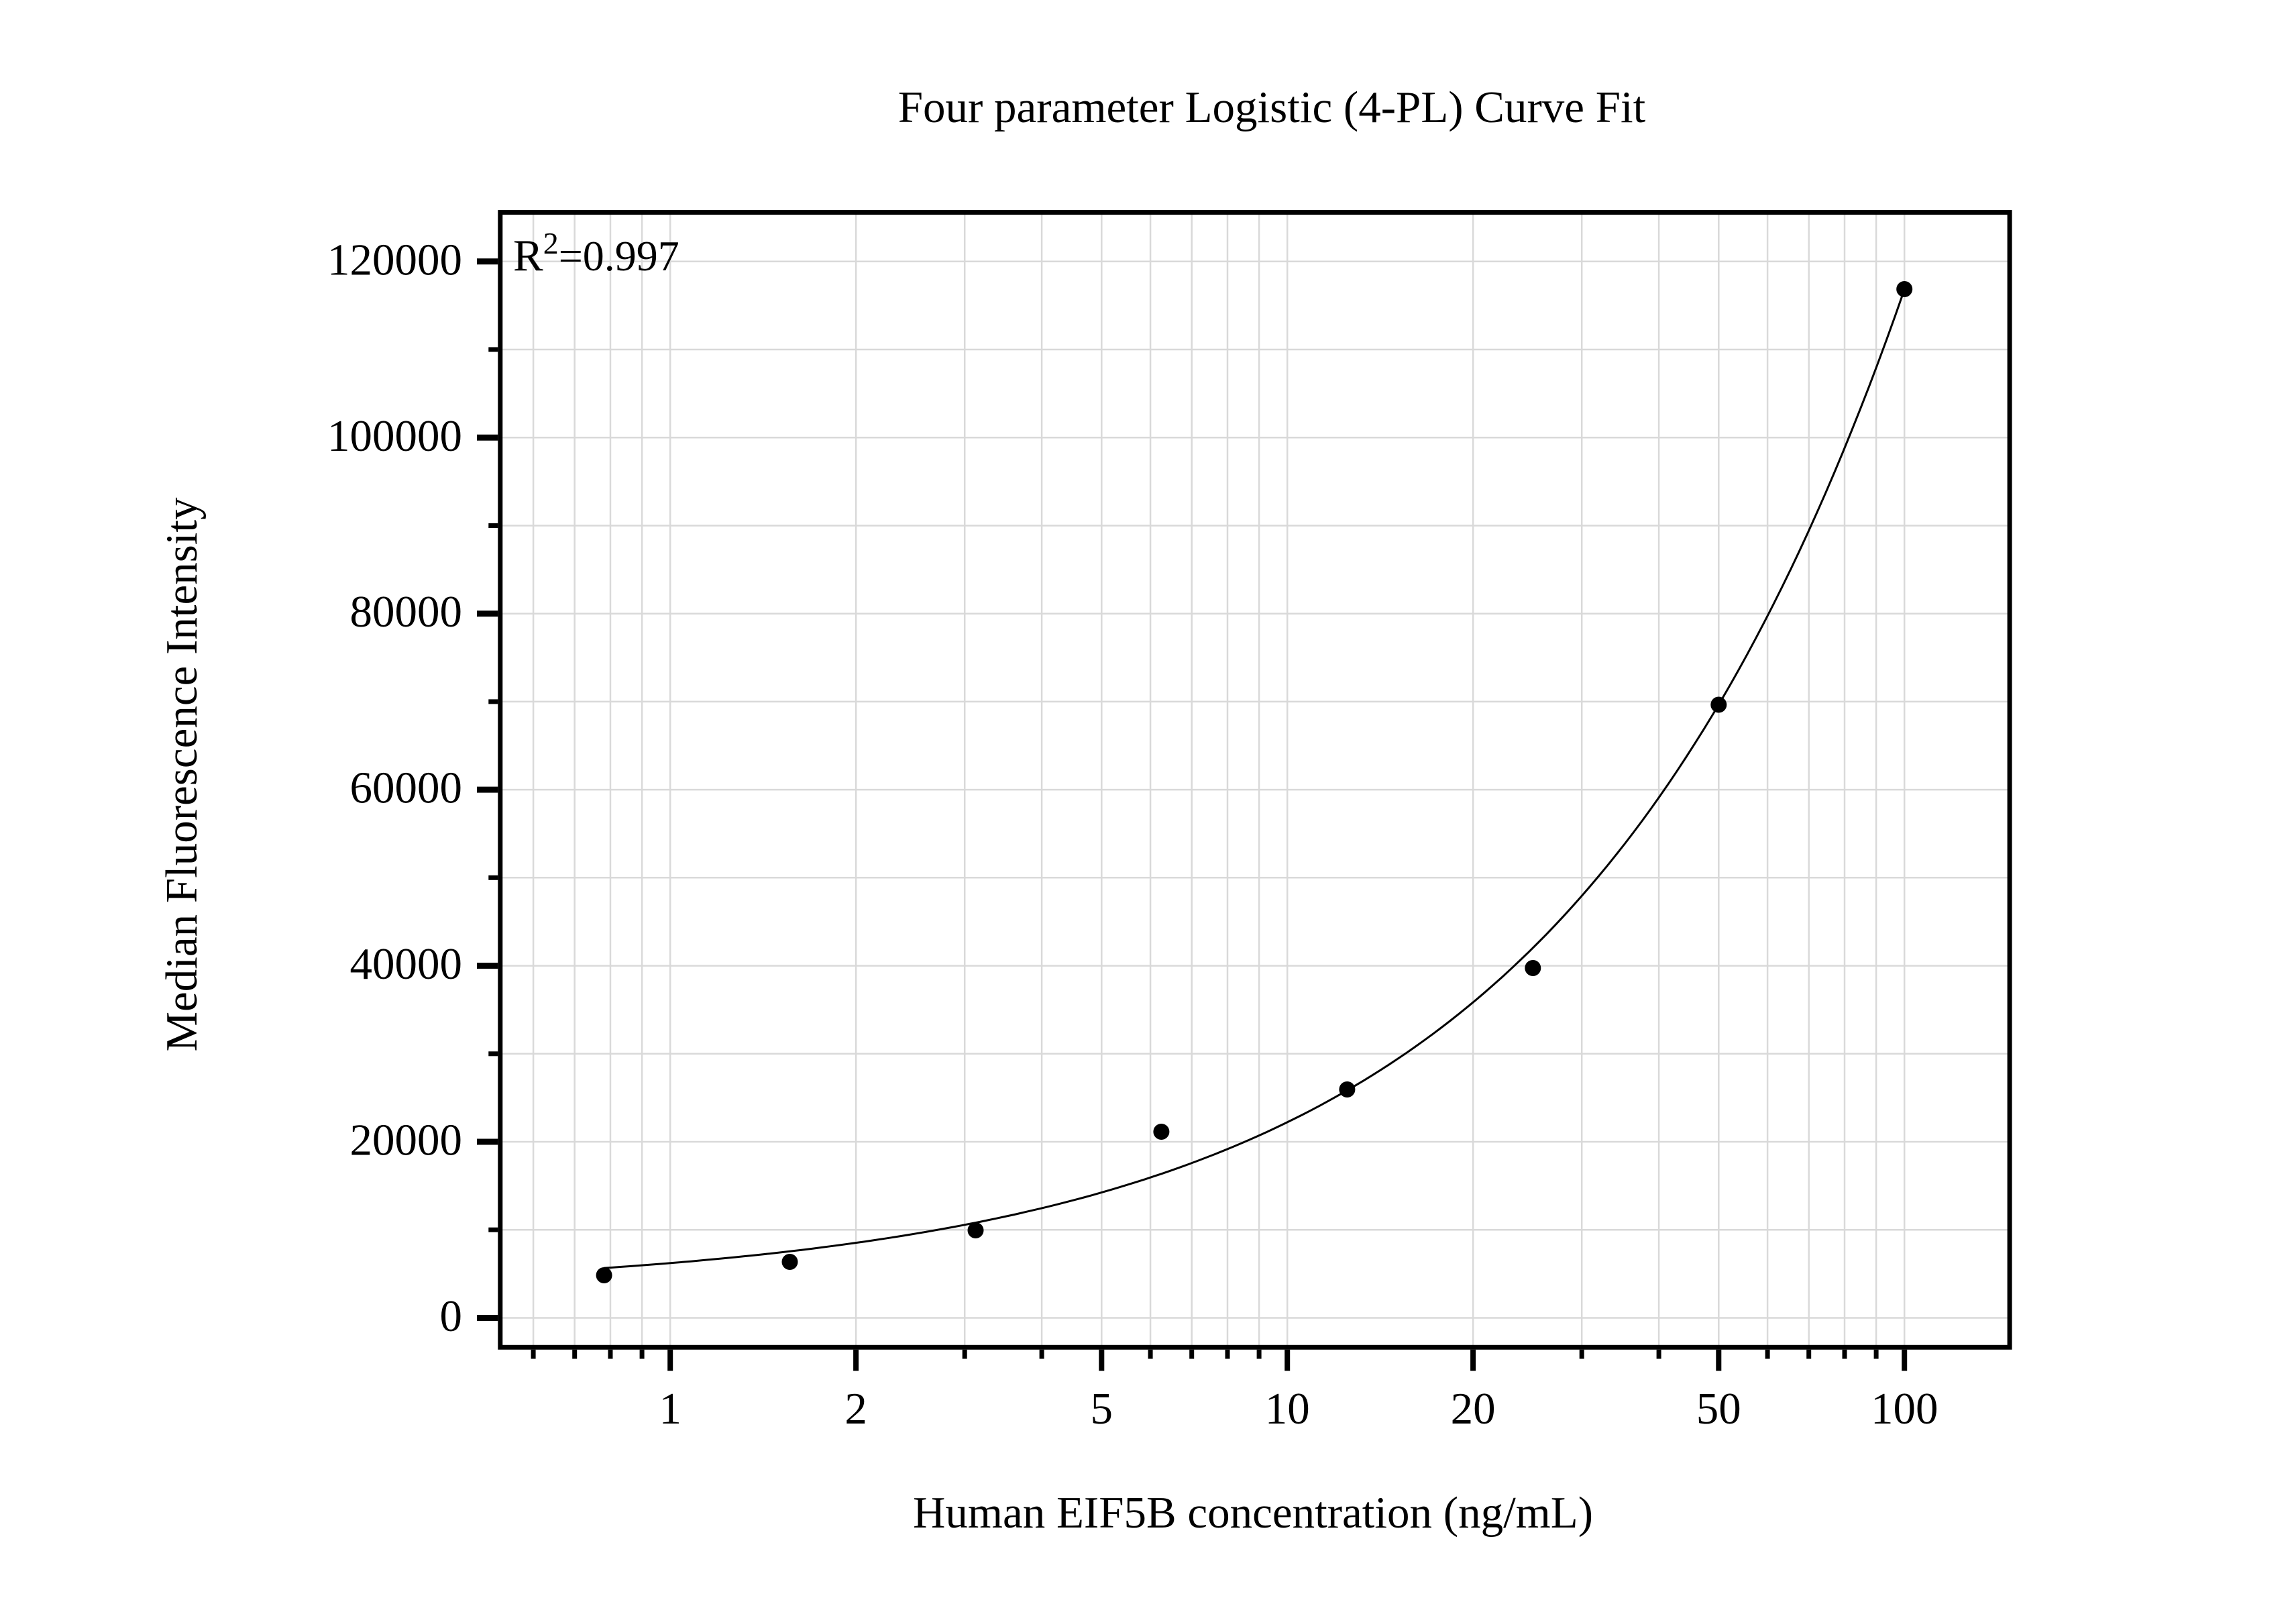  Describe the element at coordinates (394, 436) in the screenshot. I see `svg-text: 100000` at that location.